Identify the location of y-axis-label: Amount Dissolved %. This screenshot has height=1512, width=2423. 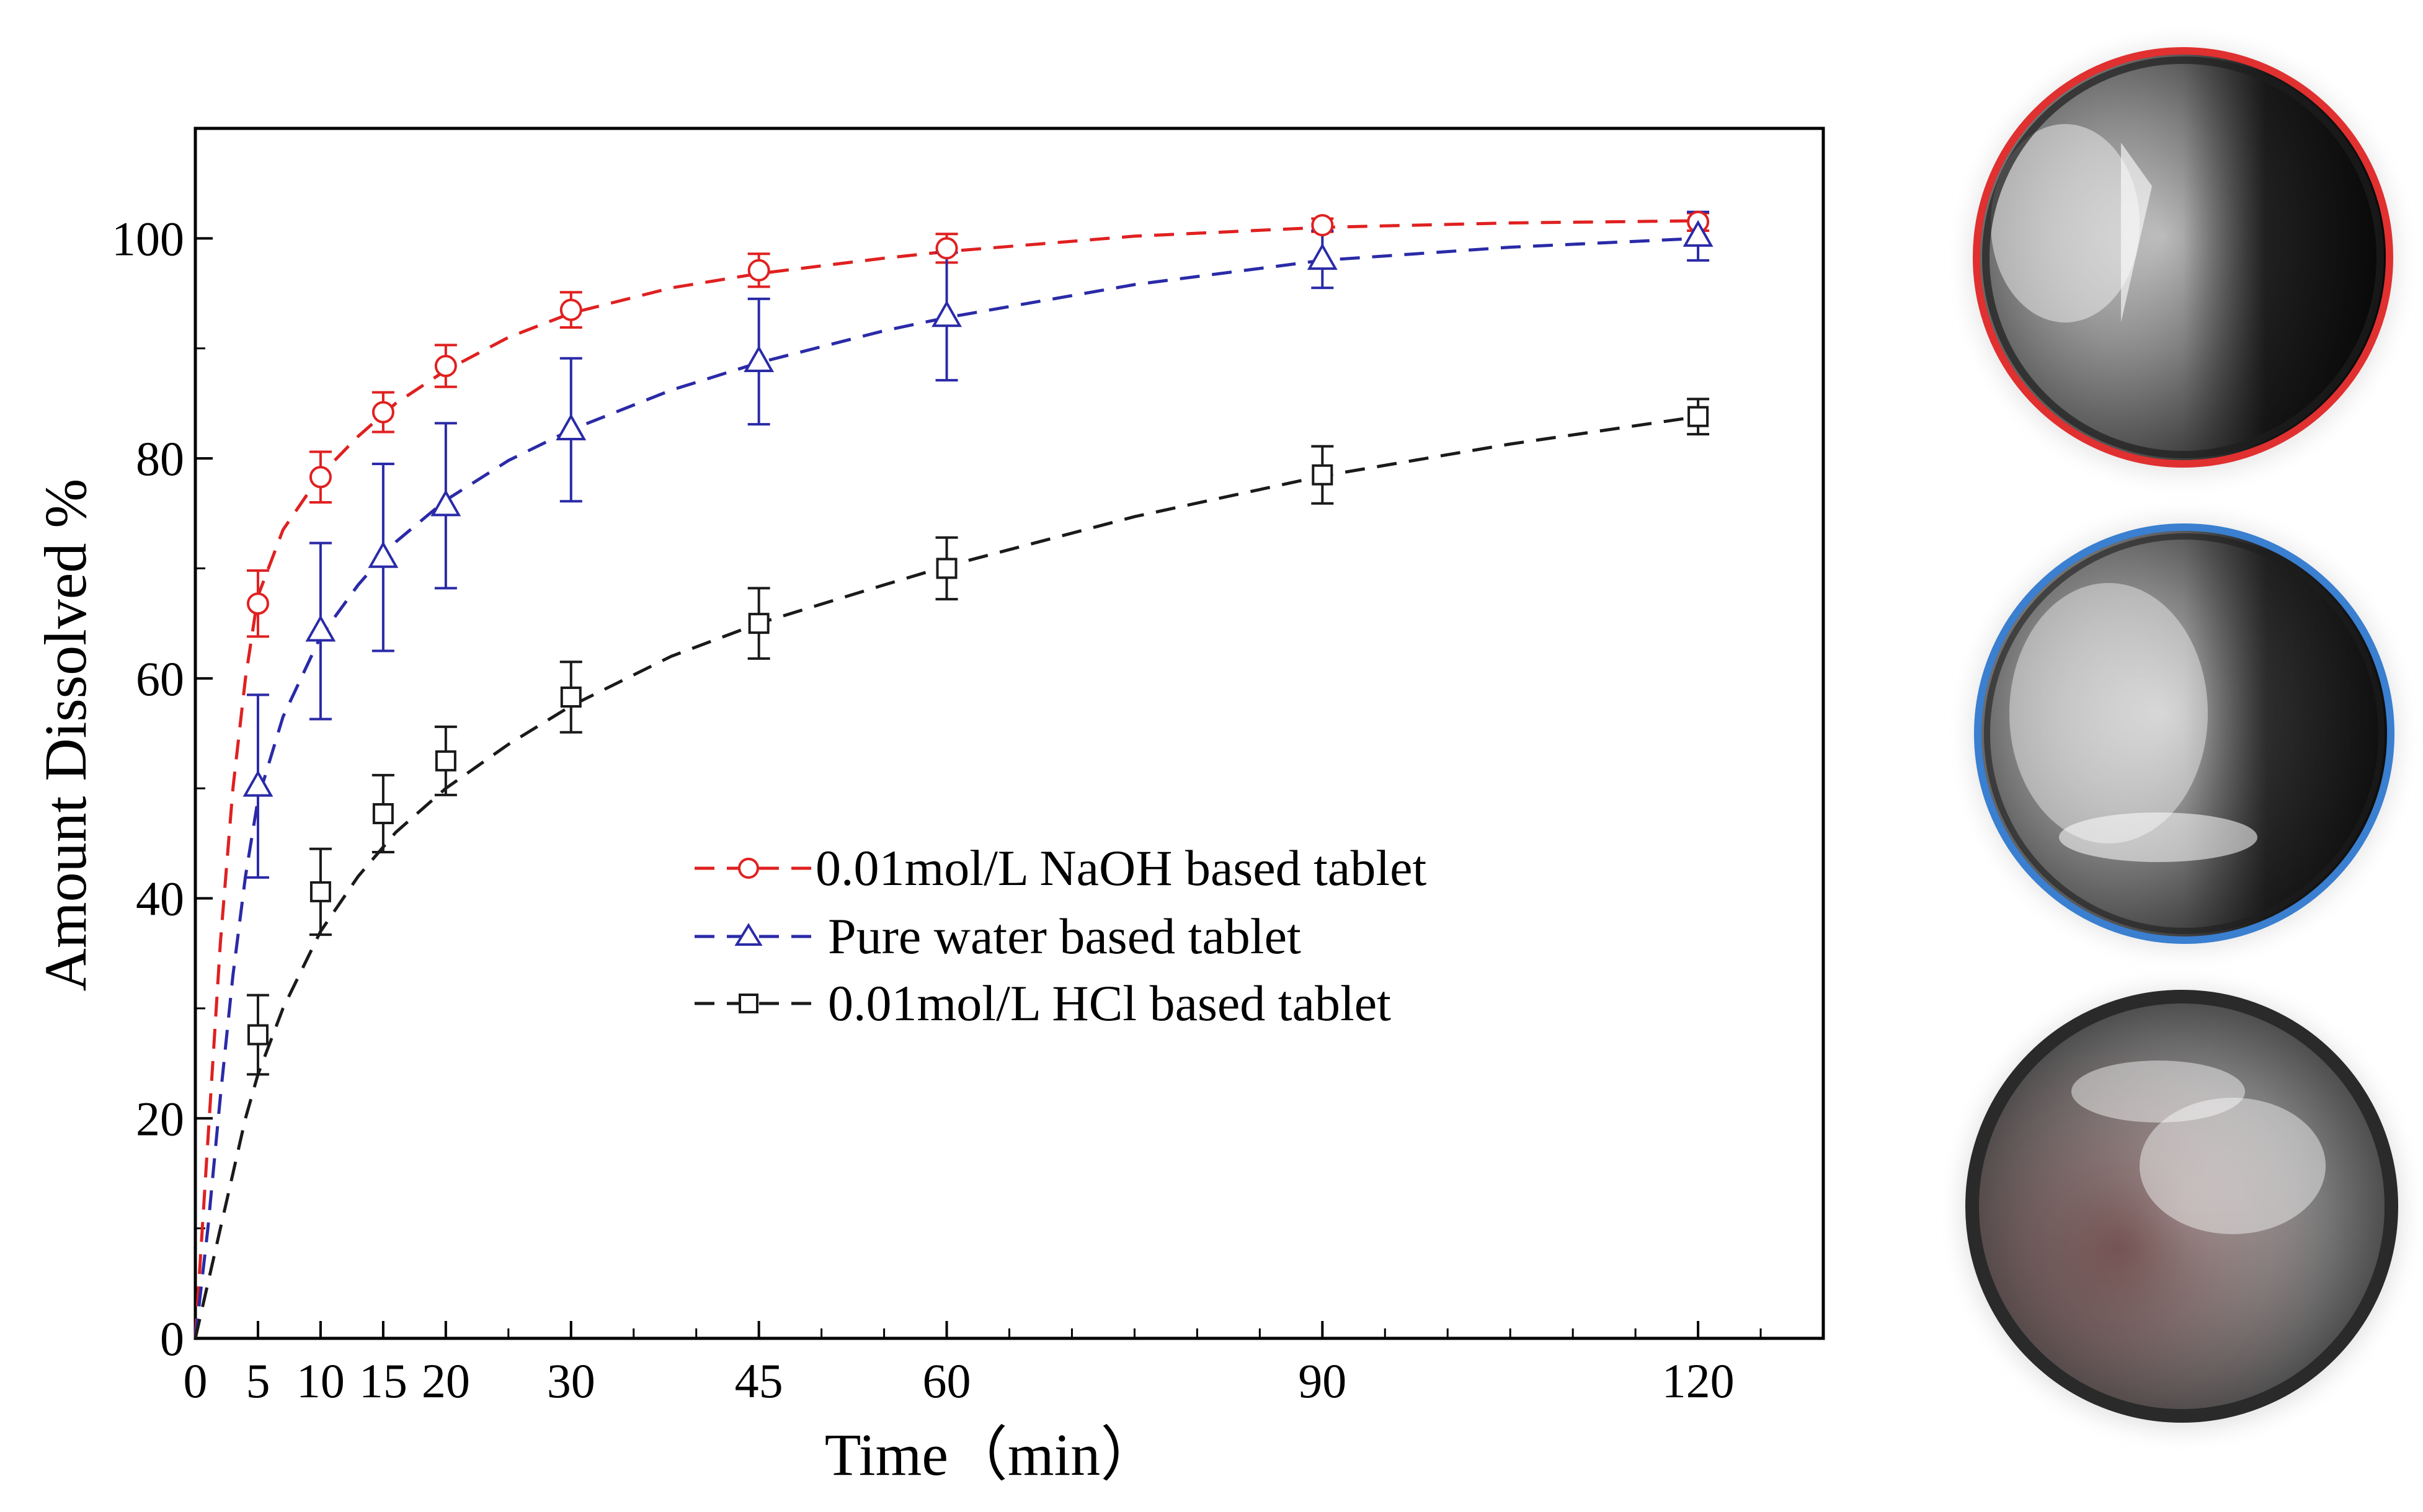
(65, 735).